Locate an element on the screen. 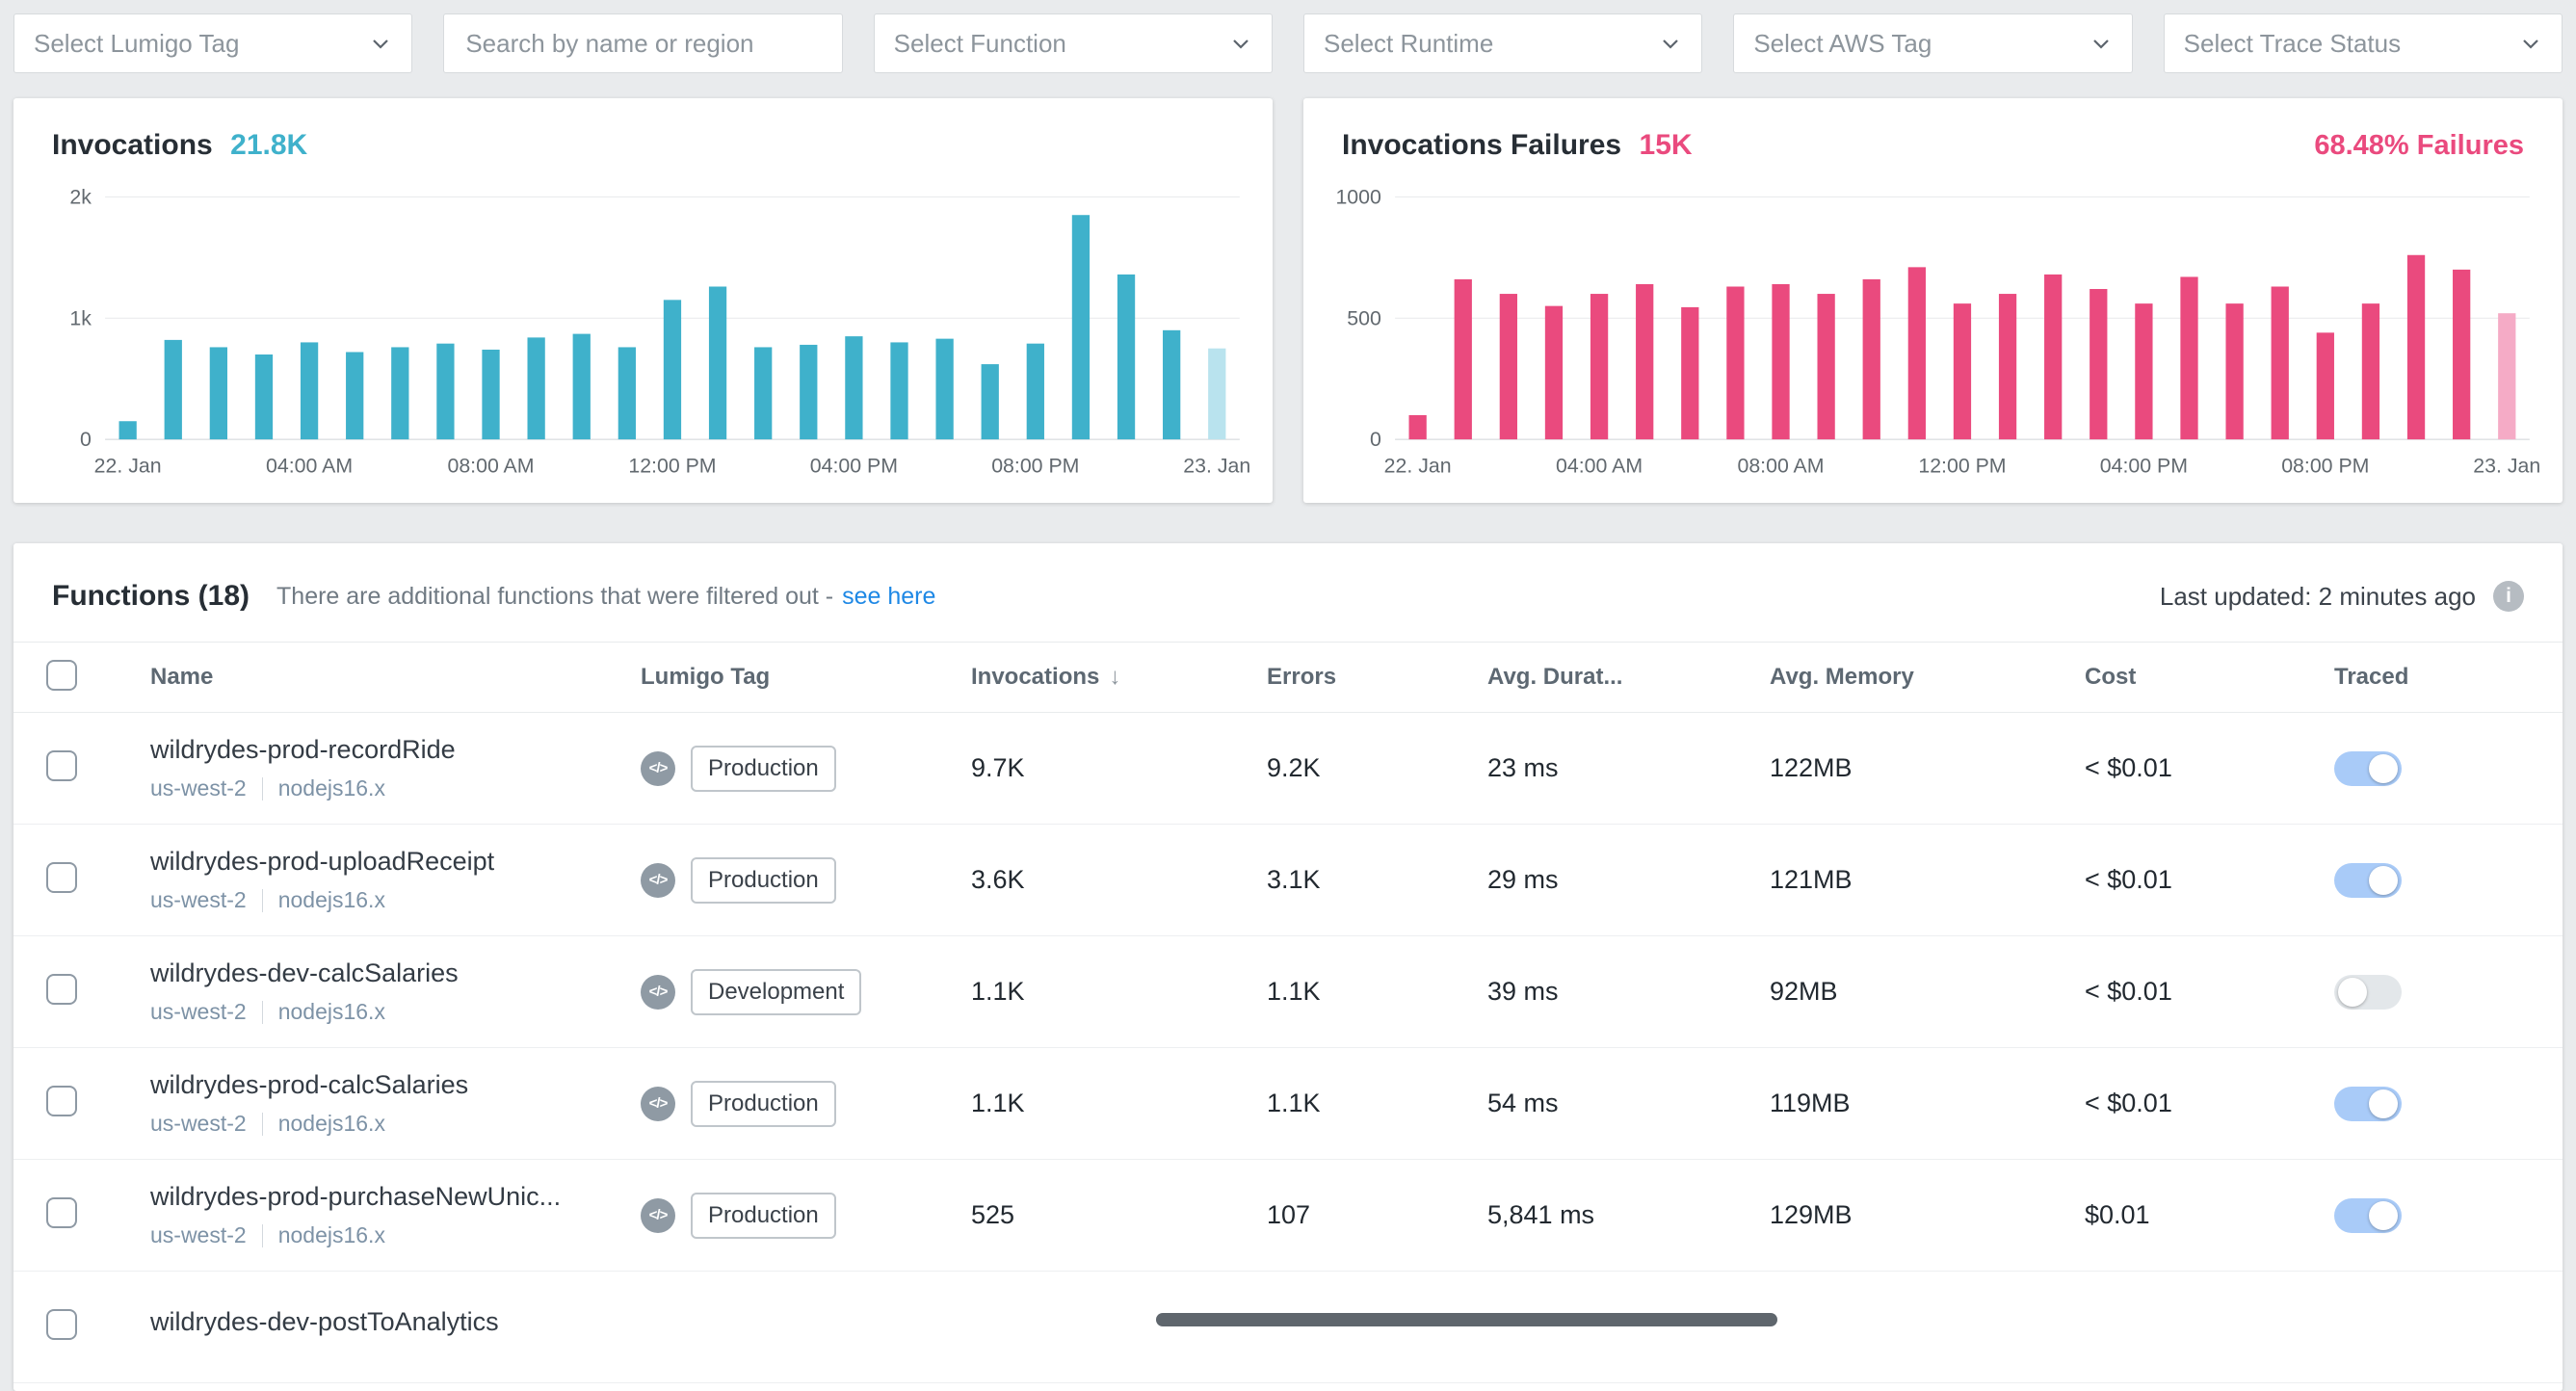  lumigo-tag-filter: Select Lumigo Tag is located at coordinates (213, 43).